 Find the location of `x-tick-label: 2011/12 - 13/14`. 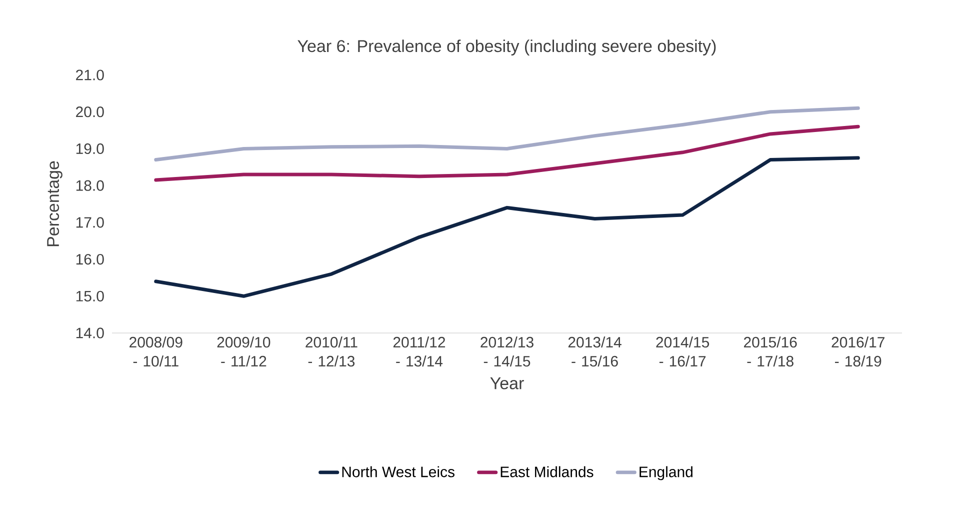

x-tick-label: 2011/12 - 13/14 is located at coordinates (419, 351).